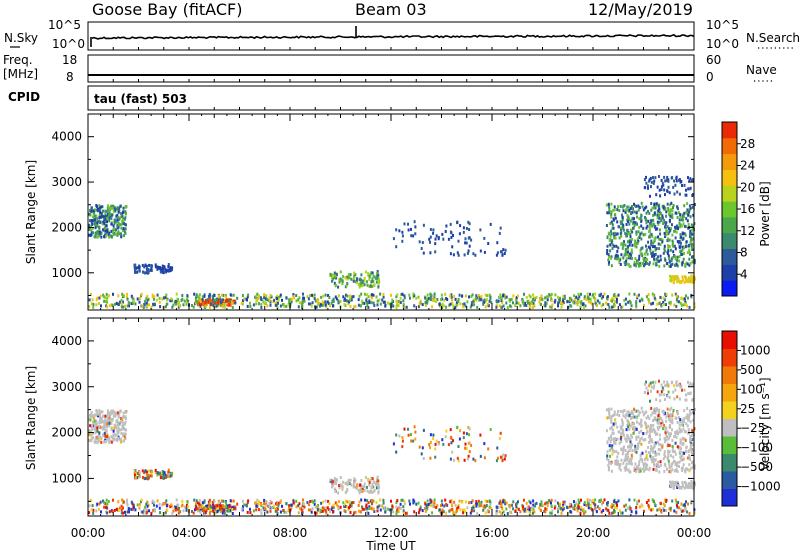 This screenshot has height=554, width=800. Describe the element at coordinates (729, 272) in the screenshot. I see `colorbar-segment` at that location.